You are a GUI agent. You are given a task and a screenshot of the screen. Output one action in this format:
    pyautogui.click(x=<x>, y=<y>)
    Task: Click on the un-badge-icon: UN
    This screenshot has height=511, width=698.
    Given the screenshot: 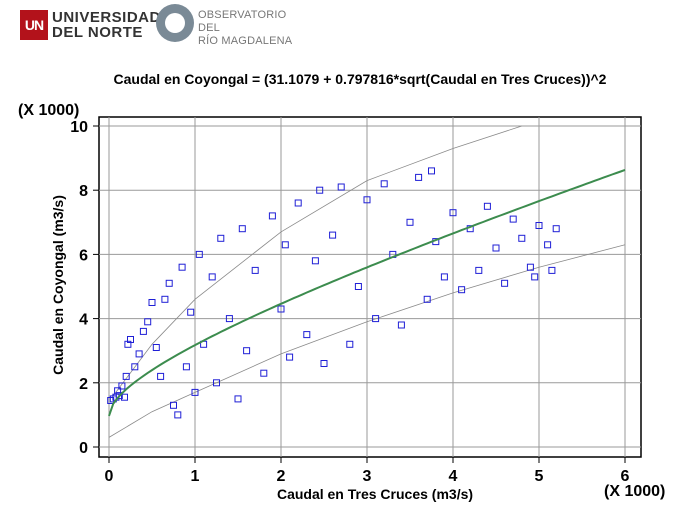 What is the action you would take?
    pyautogui.click(x=34, y=25)
    